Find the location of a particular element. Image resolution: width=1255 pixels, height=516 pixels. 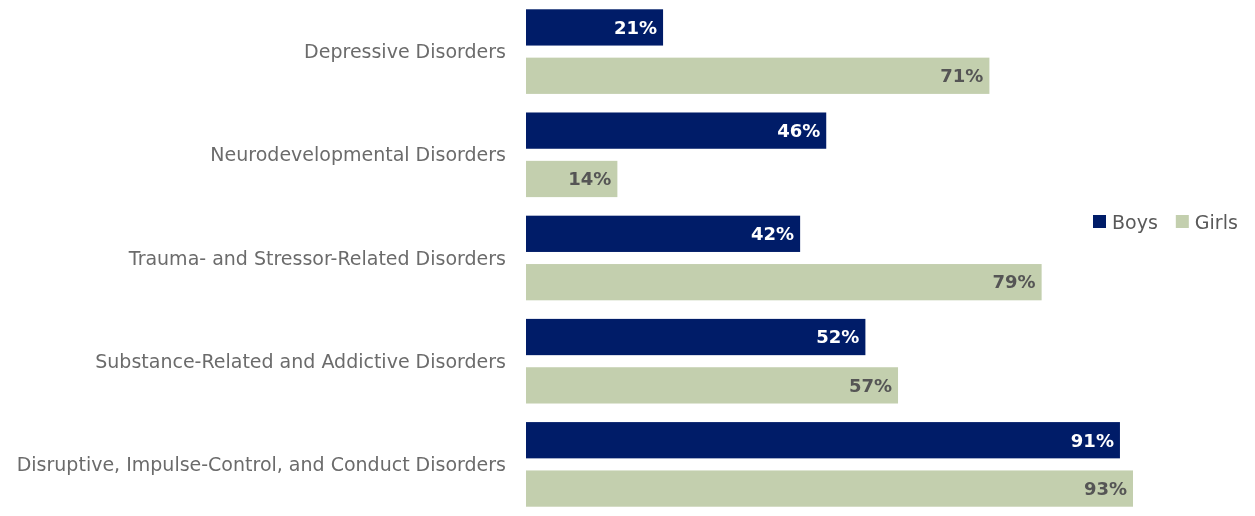

data-label: 14% is located at coordinates (590, 179).